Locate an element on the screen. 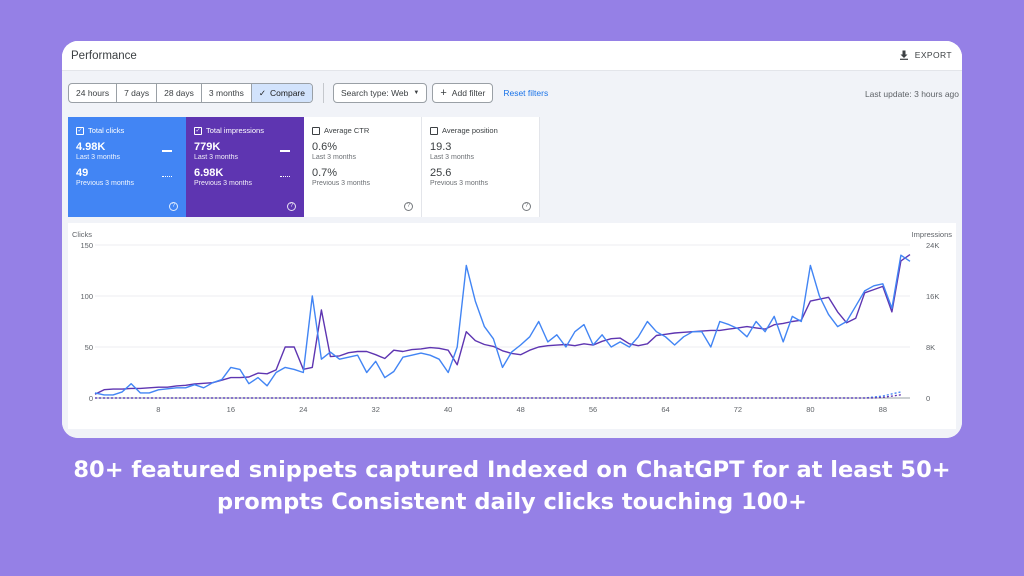 The width and height of the screenshot is (1024, 576). x-tick-label: 40 is located at coordinates (448, 409).